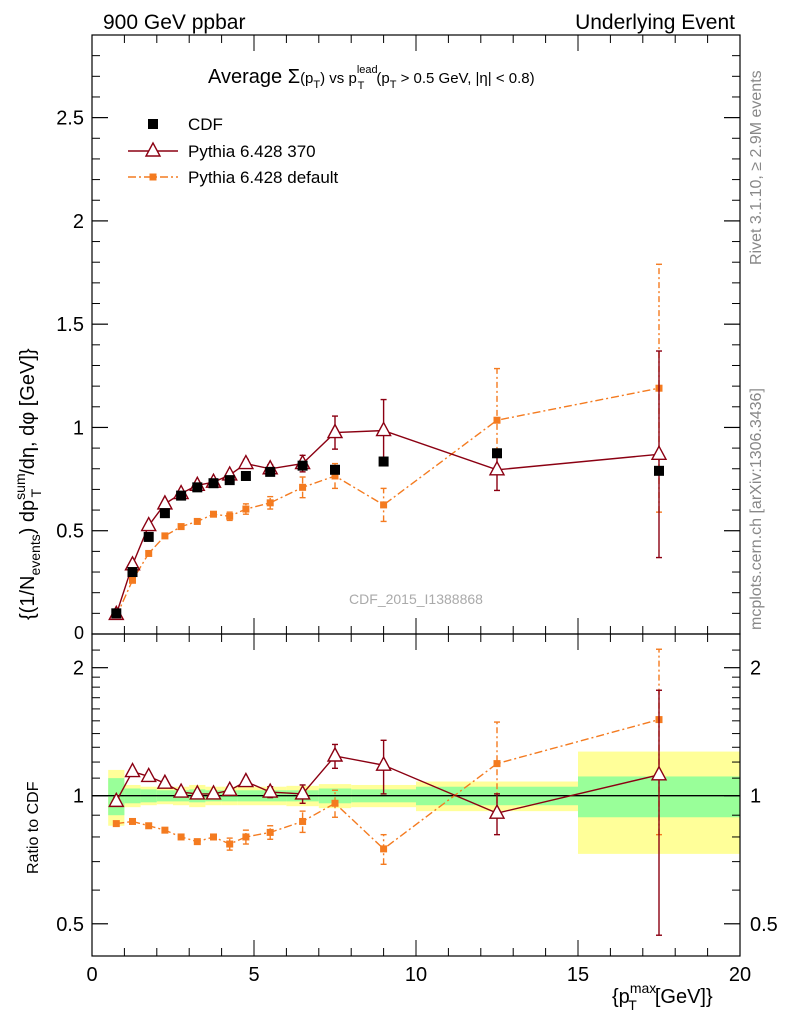 Image resolution: width=786 pixels, height=1024 pixels. I want to click on main-ylabel: {(1/Nevents) dpsumT/dη, dφ [GeV]}, so click(28, 484).